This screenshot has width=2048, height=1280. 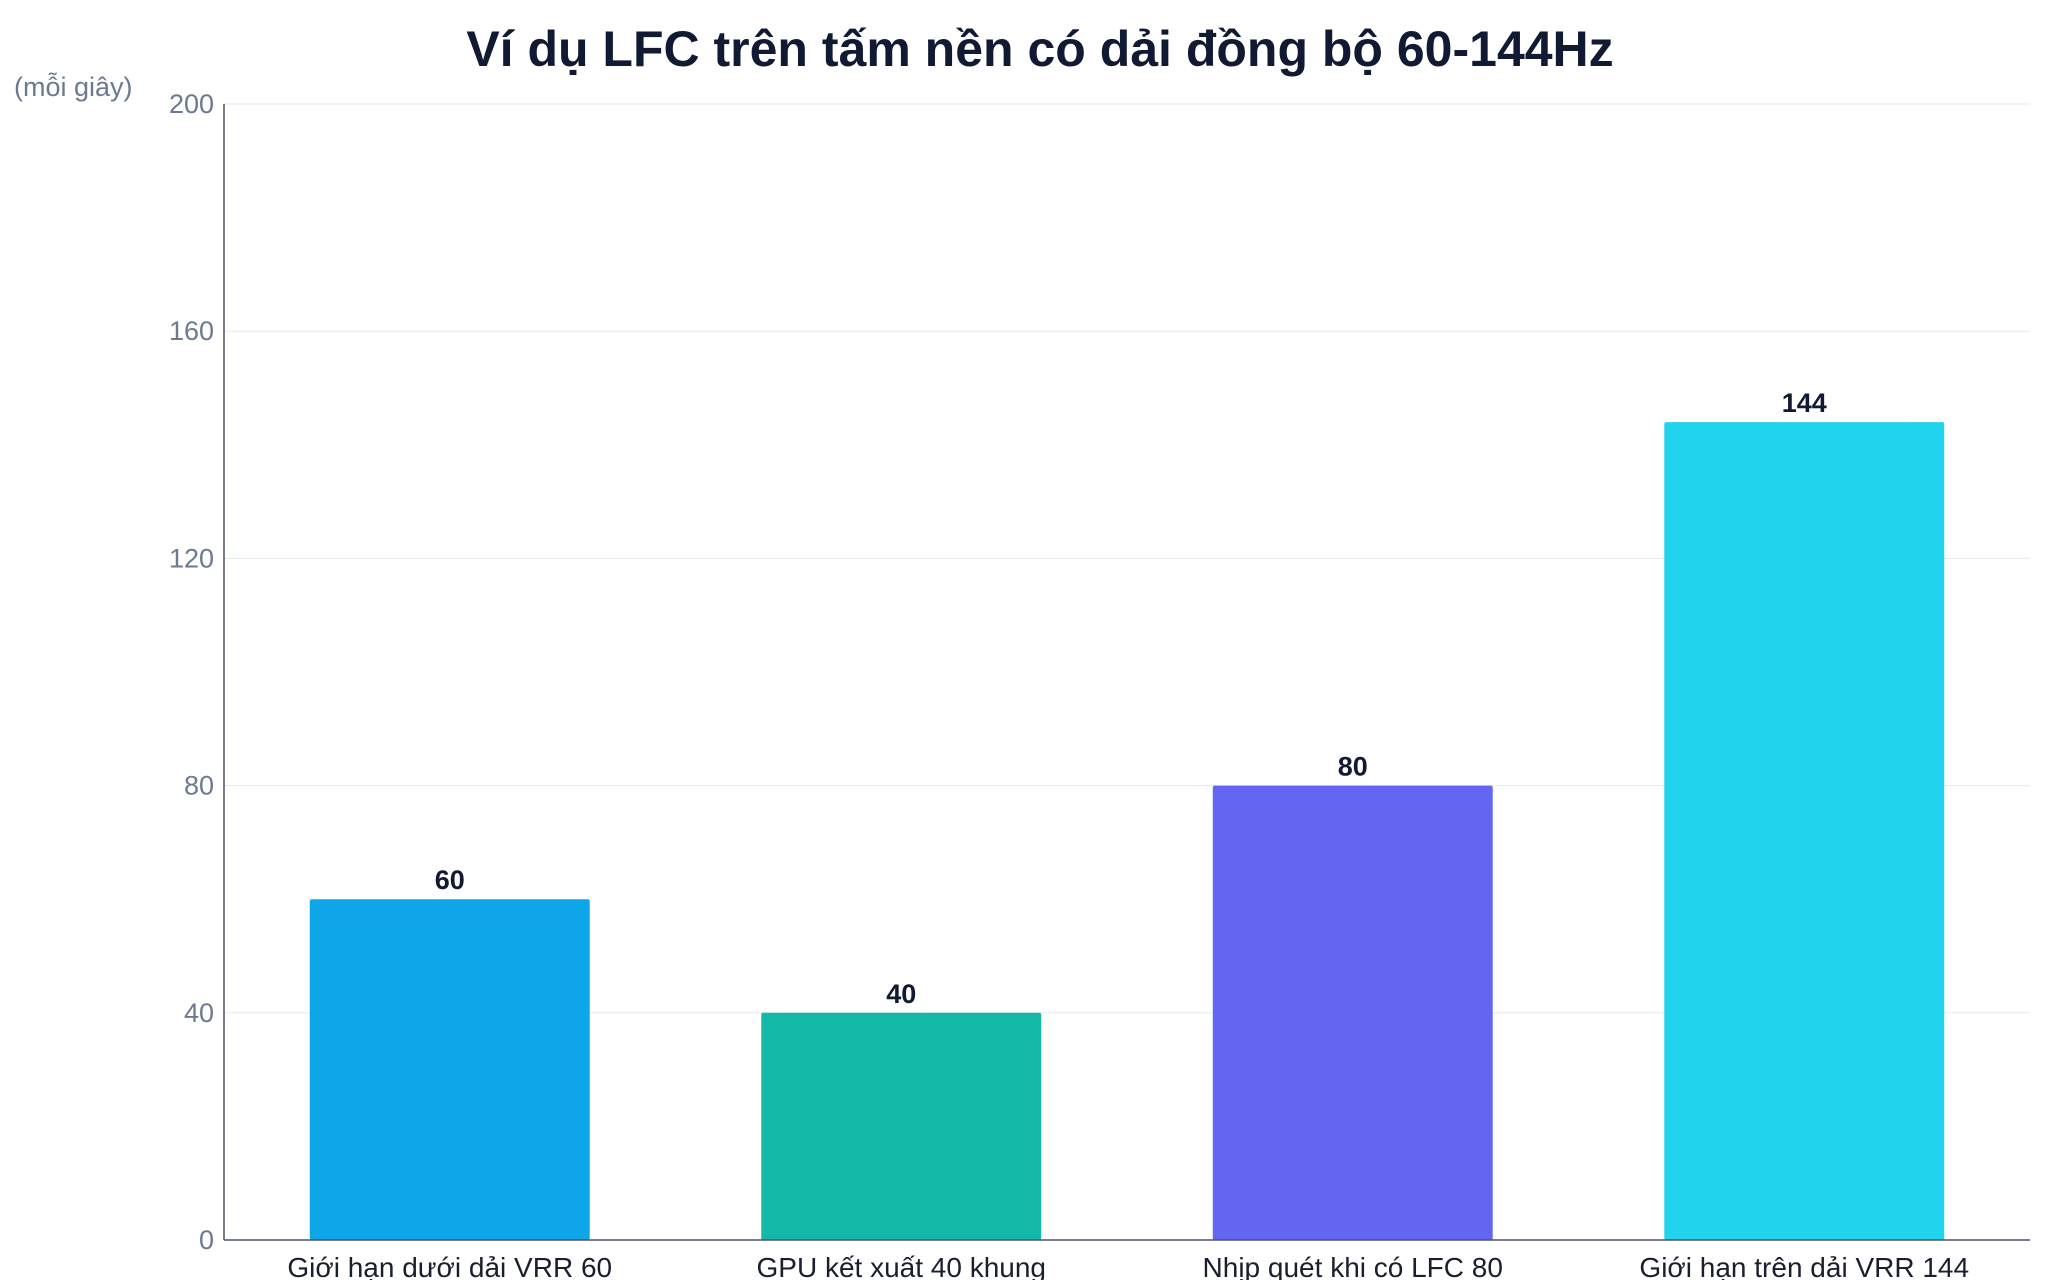 I want to click on x-tick-label: GPU kết xuất 40 khung, so click(x=901, y=1266).